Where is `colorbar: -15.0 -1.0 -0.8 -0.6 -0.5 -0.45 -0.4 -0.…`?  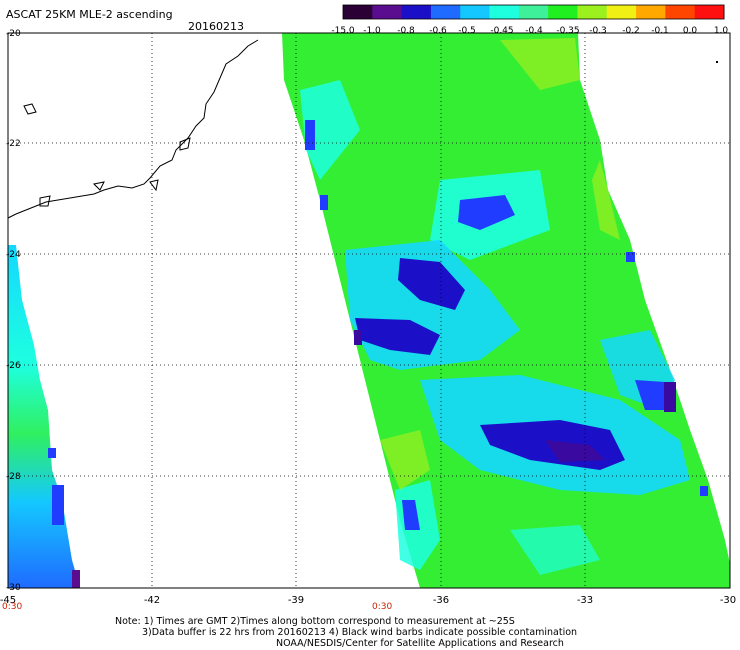 colorbar: -15.0 -1.0 -0.8 -0.6 -0.5 -0.45 -0.4 -0.… is located at coordinates (530, 20).